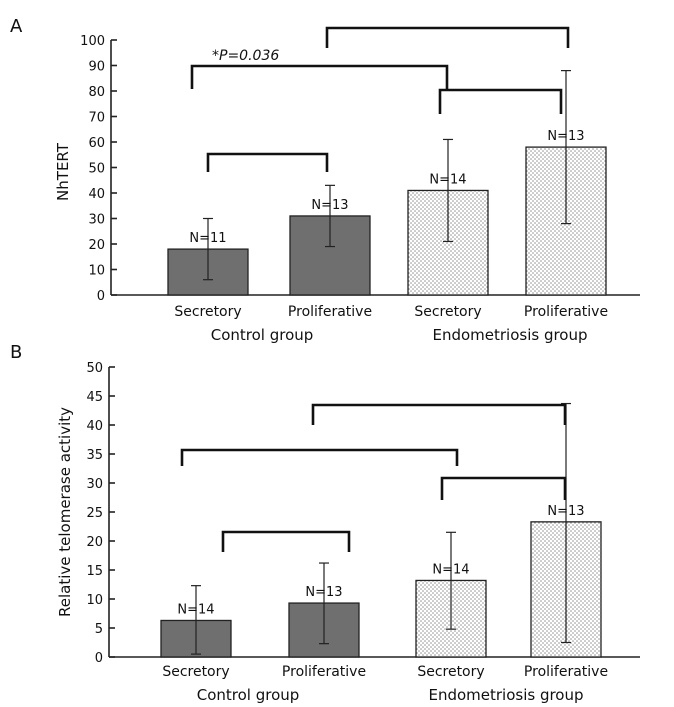  I want to click on y-tick-label-b: 0, so click(99, 658).